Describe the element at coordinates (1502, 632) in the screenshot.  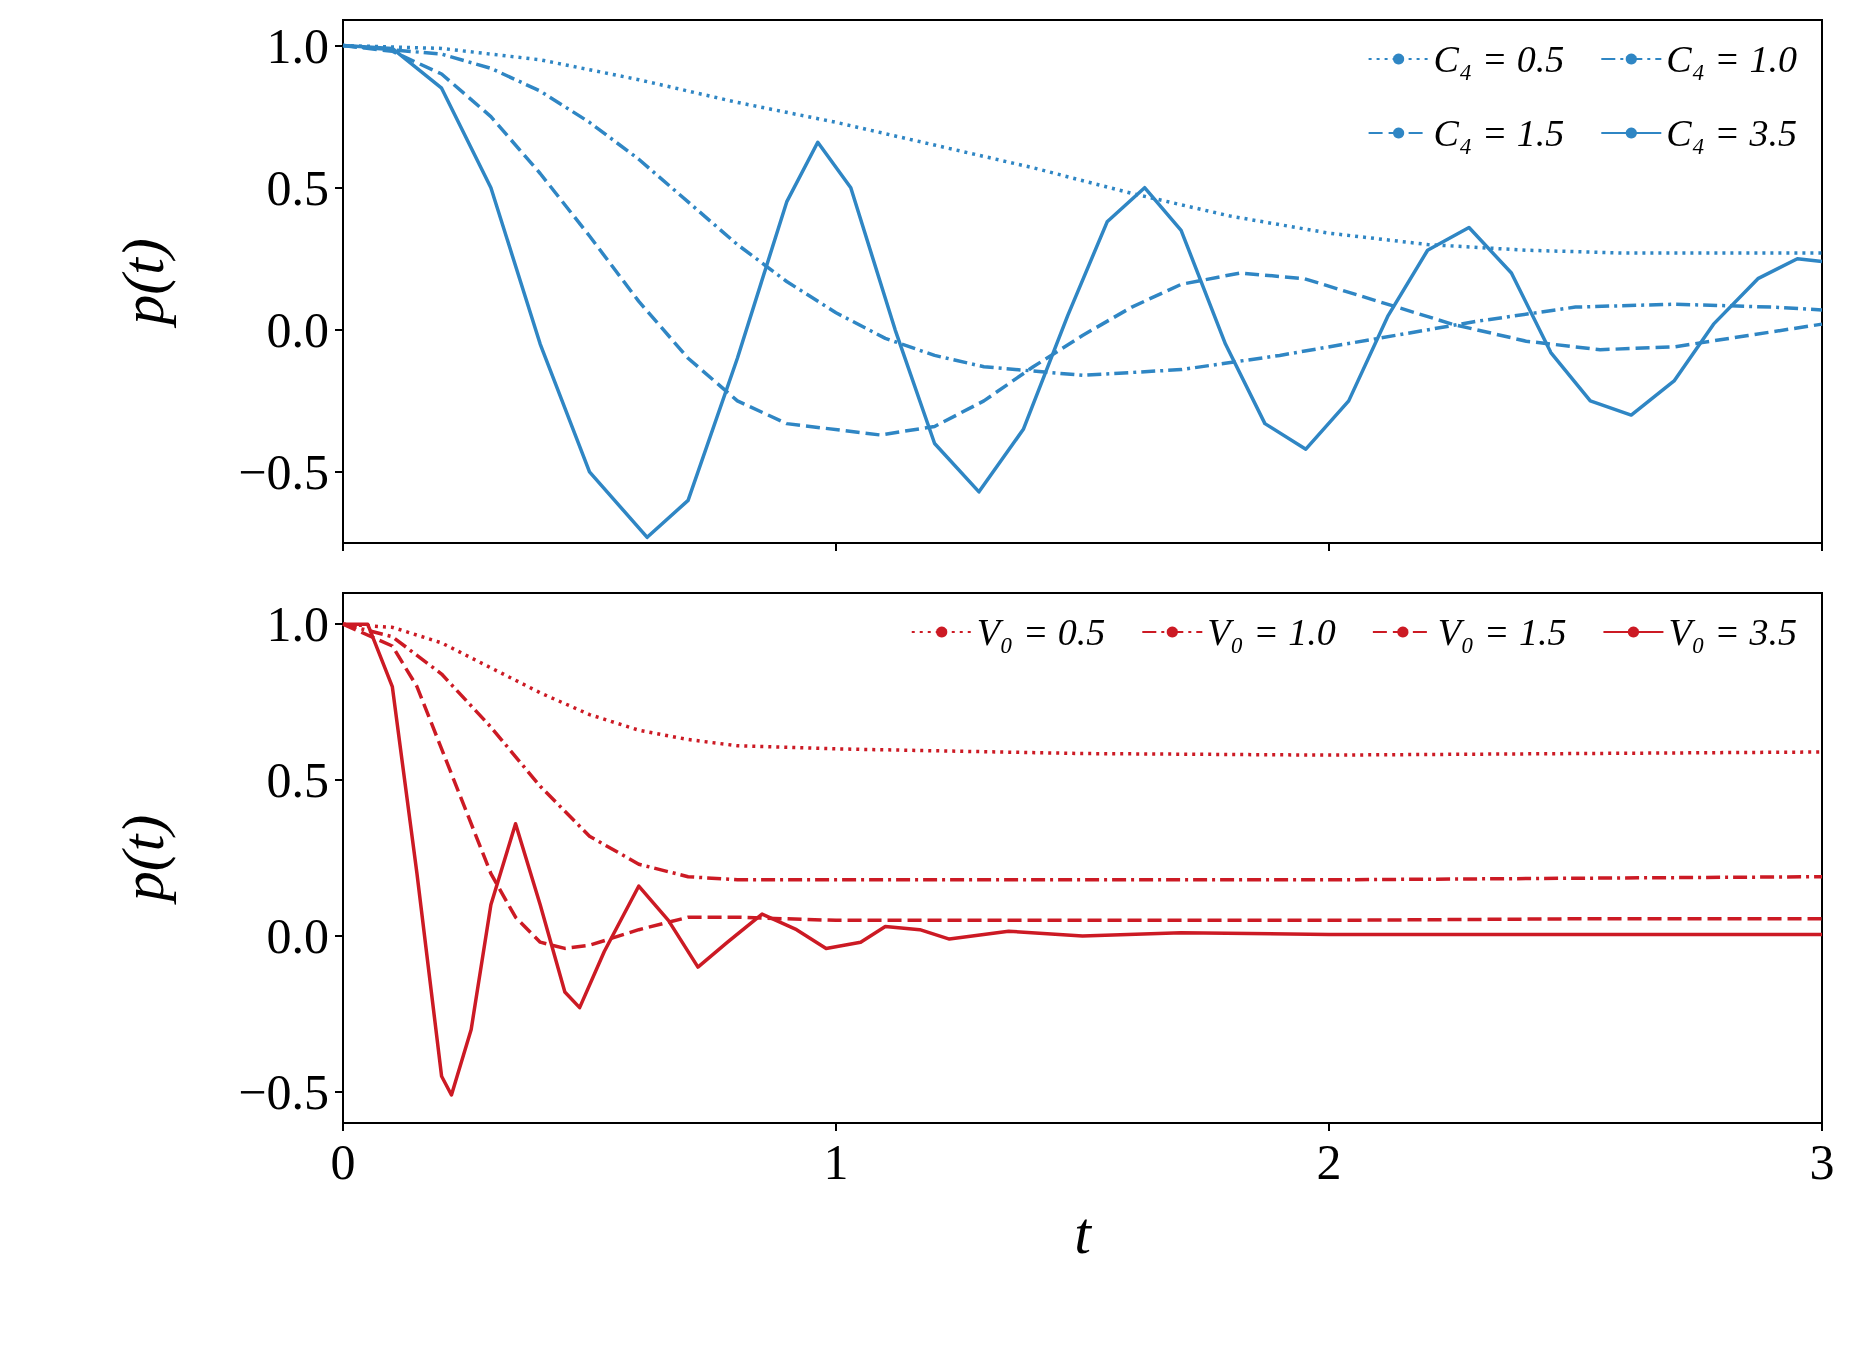
I see `legend-label: V₀ = 1.5` at that location.